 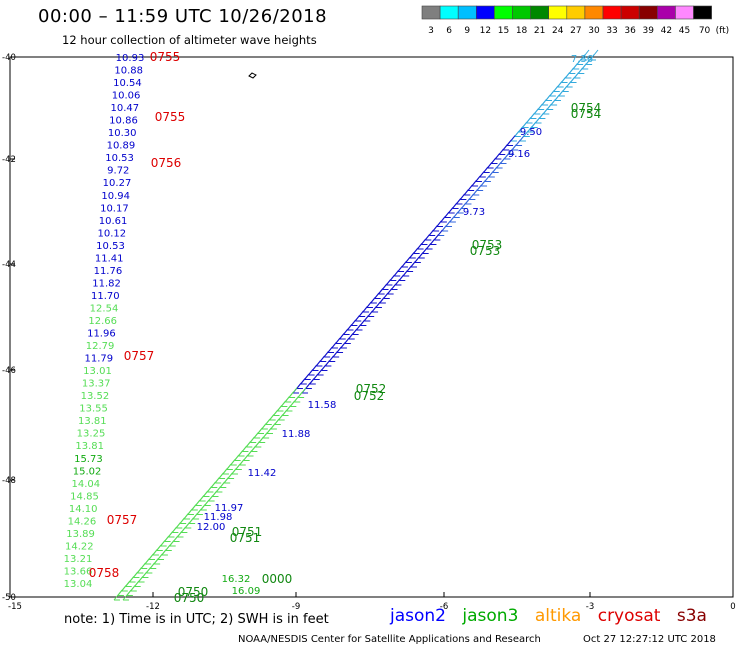 What do you see at coordinates (87, 471) in the screenshot?
I see `west-track-value: 15.02` at bounding box center [87, 471].